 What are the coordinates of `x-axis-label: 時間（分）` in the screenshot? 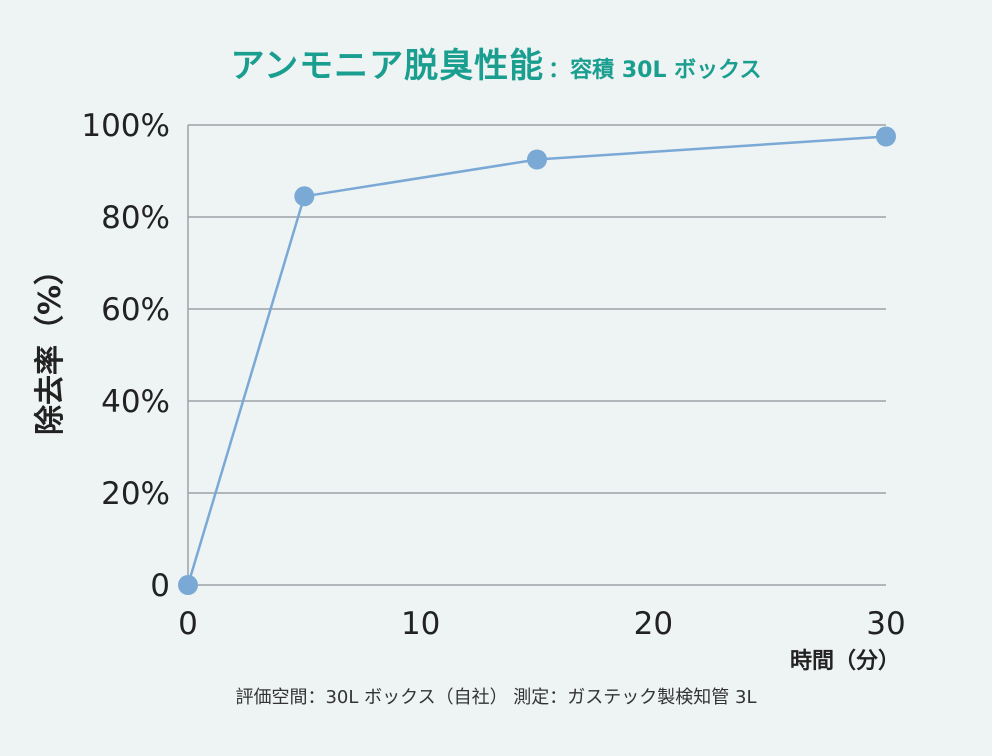 It's located at (845, 661).